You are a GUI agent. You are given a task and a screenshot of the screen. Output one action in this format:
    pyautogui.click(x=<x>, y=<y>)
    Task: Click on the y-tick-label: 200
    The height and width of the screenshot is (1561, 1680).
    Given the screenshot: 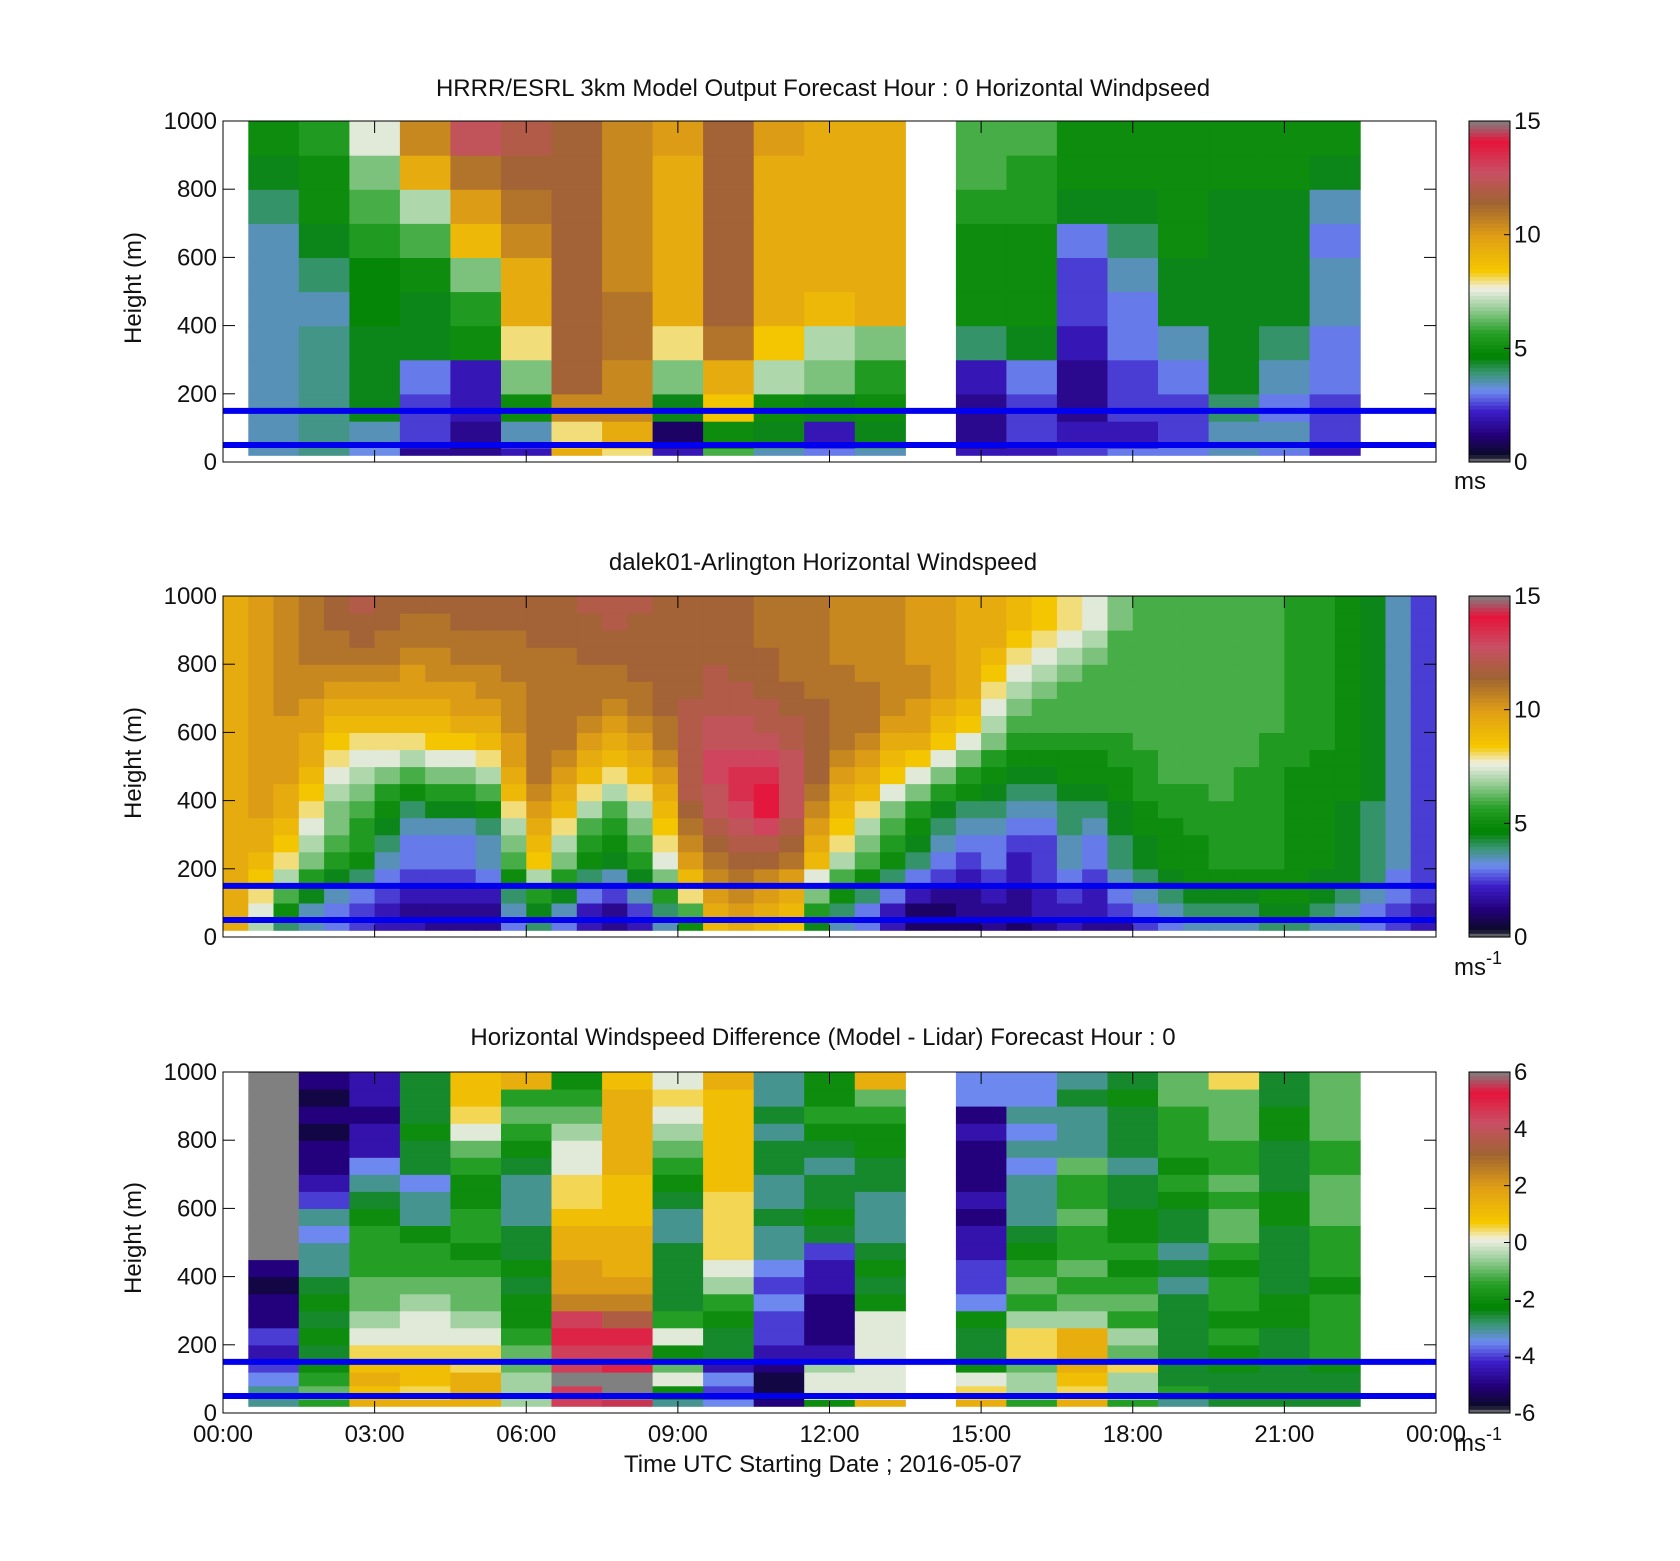 What is the action you would take?
    pyautogui.click(x=197, y=1345)
    